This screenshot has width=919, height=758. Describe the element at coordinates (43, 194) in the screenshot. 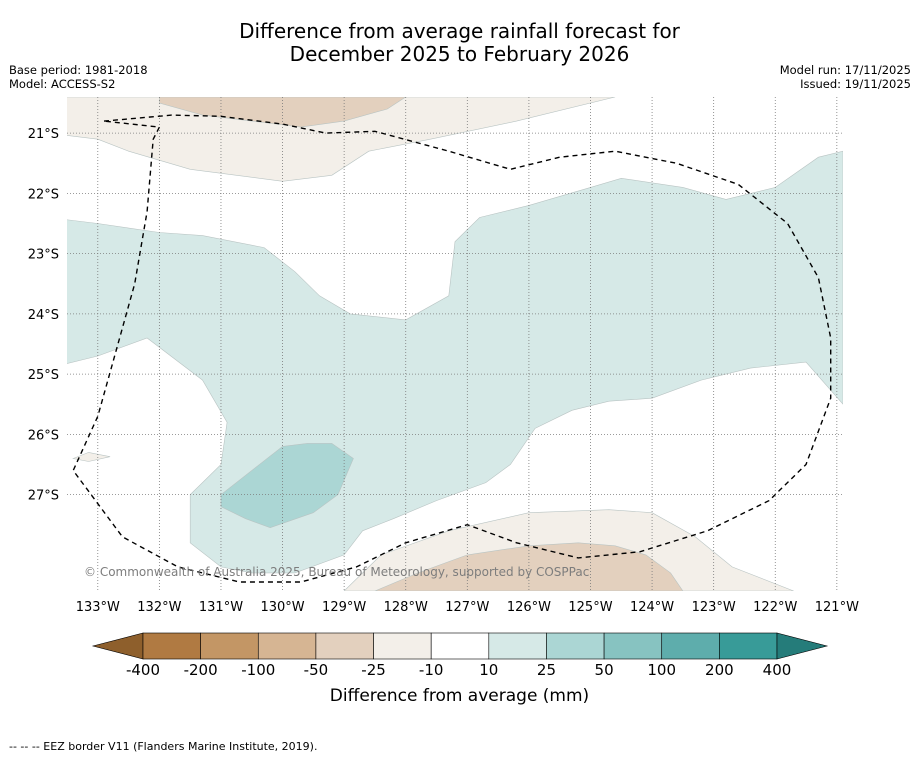

I see `y-tick-label: 22°S` at that location.